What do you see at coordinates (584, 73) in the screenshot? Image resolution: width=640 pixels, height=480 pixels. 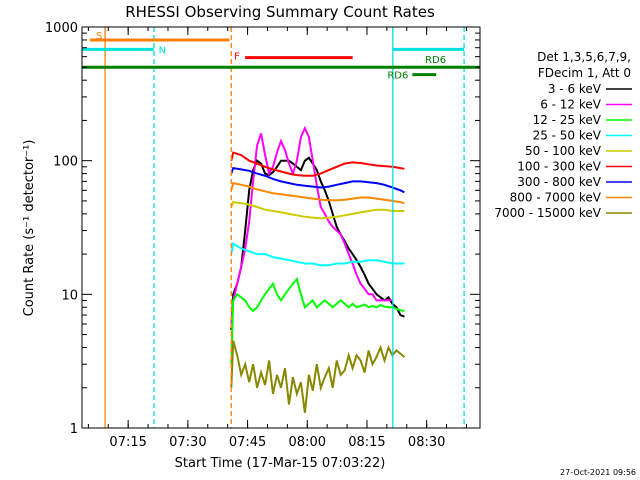 I see `legend-header-2: FDecim 1, Att 0` at bounding box center [584, 73].